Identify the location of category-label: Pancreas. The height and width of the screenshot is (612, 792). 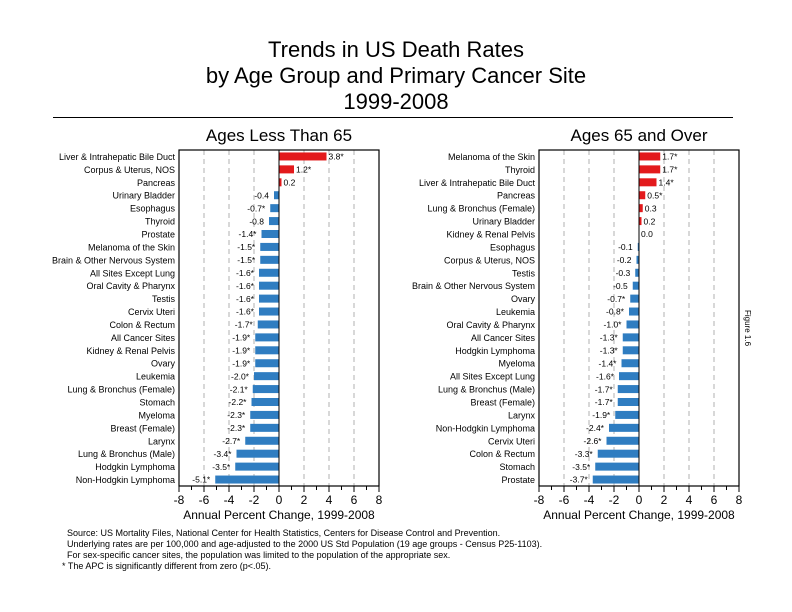
(156, 183).